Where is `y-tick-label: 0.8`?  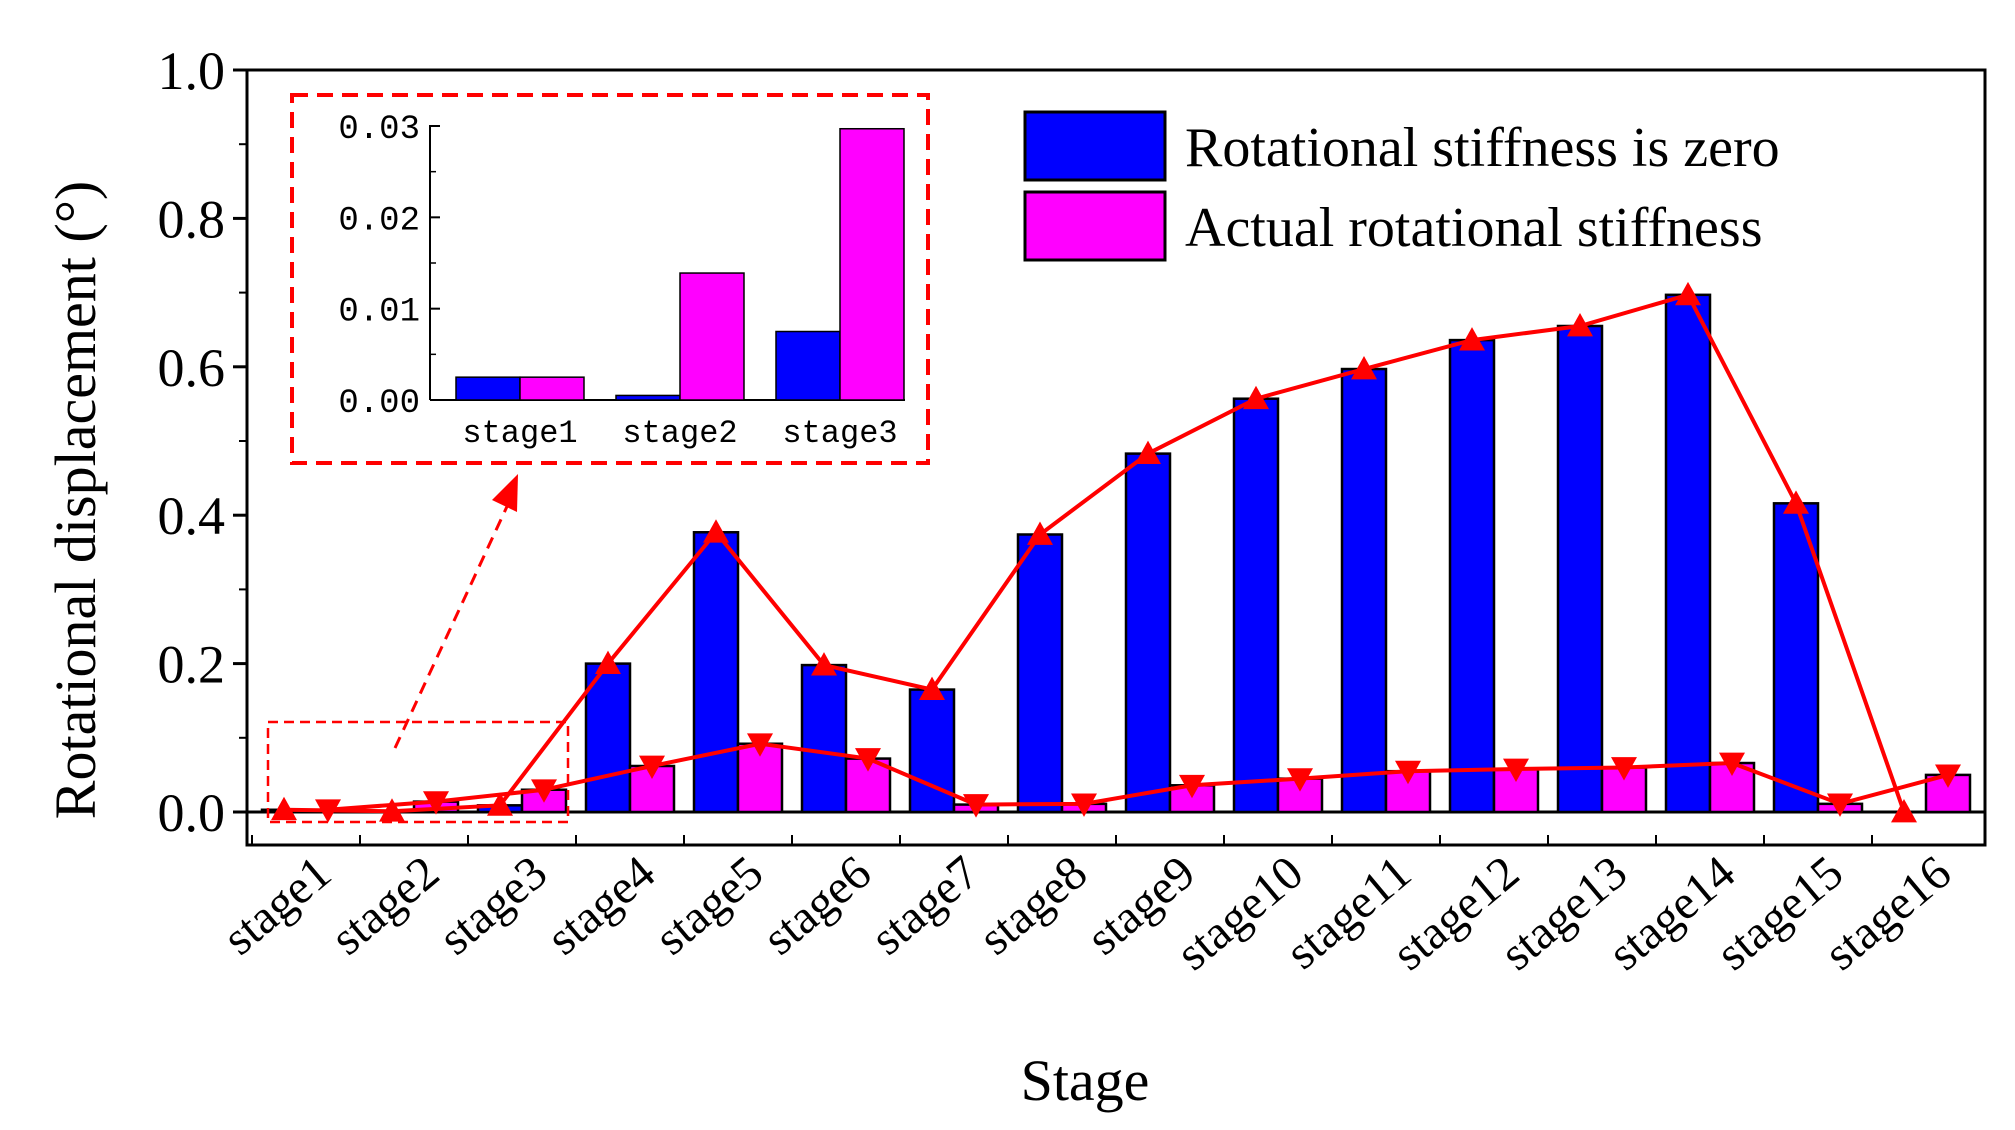
y-tick-label: 0.8 is located at coordinates (192, 219).